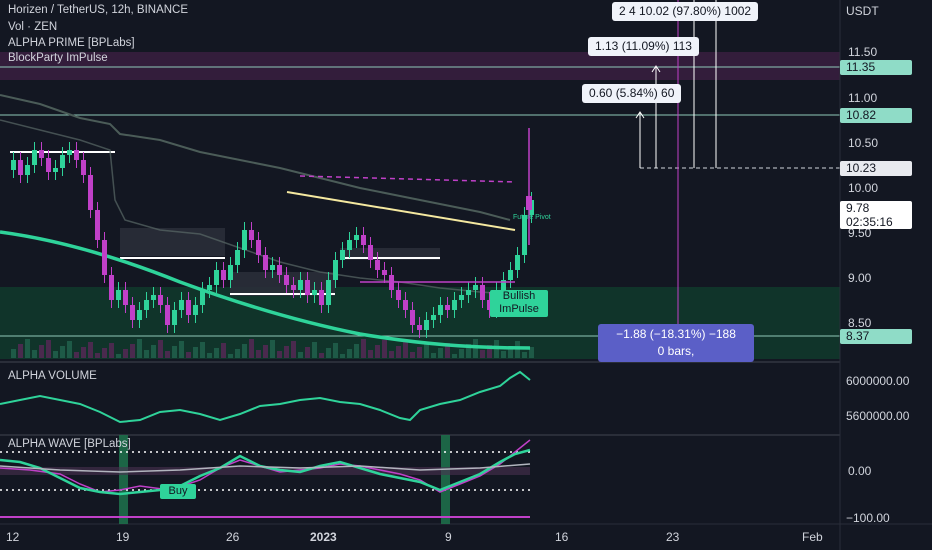  Describe the element at coordinates (643, 46) in the screenshot. I see `target-callout-mid: 1.13 (11.09%) 113` at that location.